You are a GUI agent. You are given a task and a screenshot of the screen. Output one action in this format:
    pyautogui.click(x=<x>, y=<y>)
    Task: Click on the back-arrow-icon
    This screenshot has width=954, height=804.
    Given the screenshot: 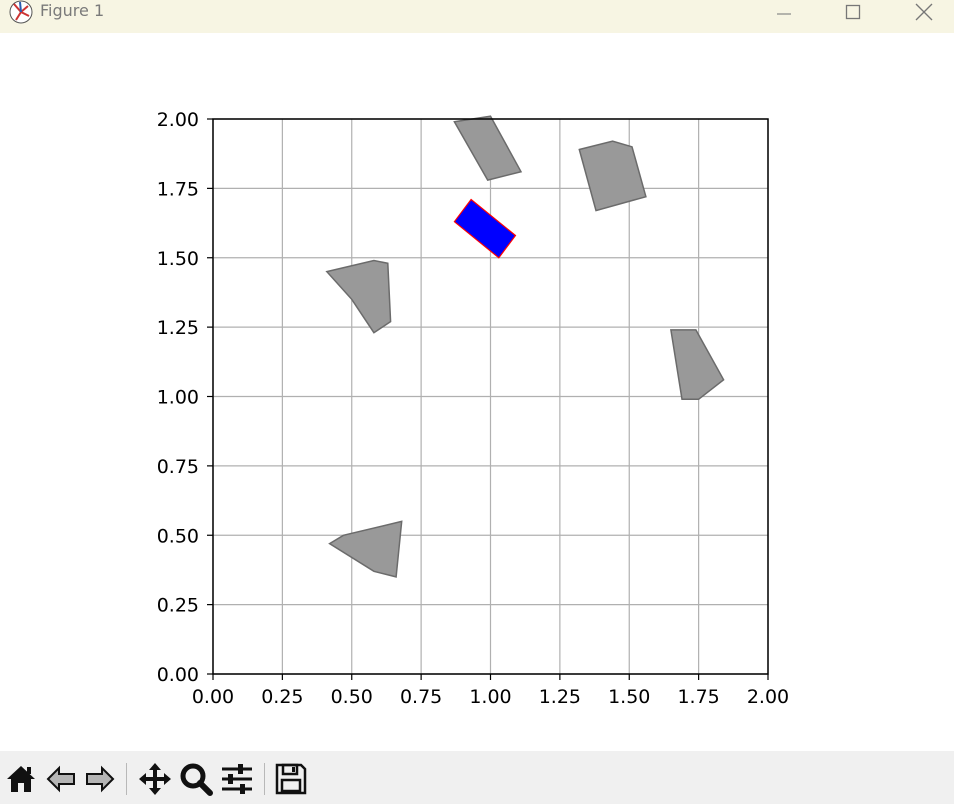 What is the action you would take?
    pyautogui.click(x=60, y=779)
    